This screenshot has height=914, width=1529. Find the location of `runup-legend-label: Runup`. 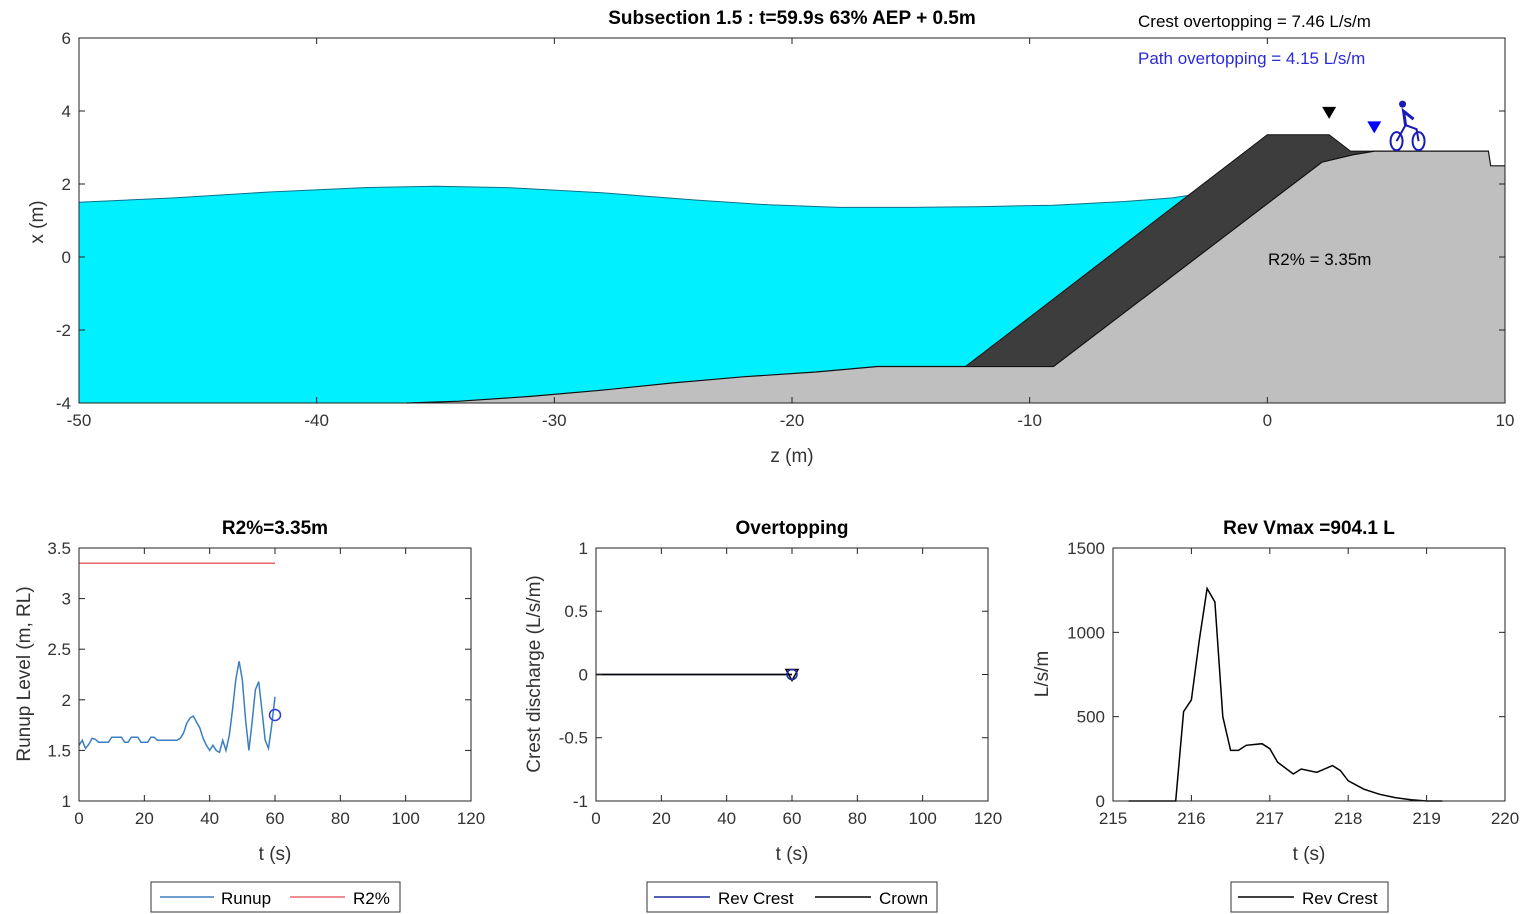

runup-legend-label: Runup is located at coordinates (246, 898).